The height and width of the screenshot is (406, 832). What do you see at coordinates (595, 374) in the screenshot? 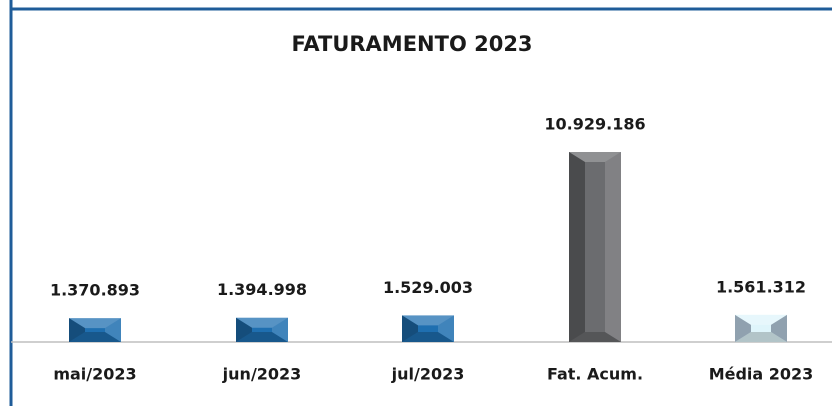
I see `x-tick-label: Fat. Acum.` at bounding box center [595, 374].